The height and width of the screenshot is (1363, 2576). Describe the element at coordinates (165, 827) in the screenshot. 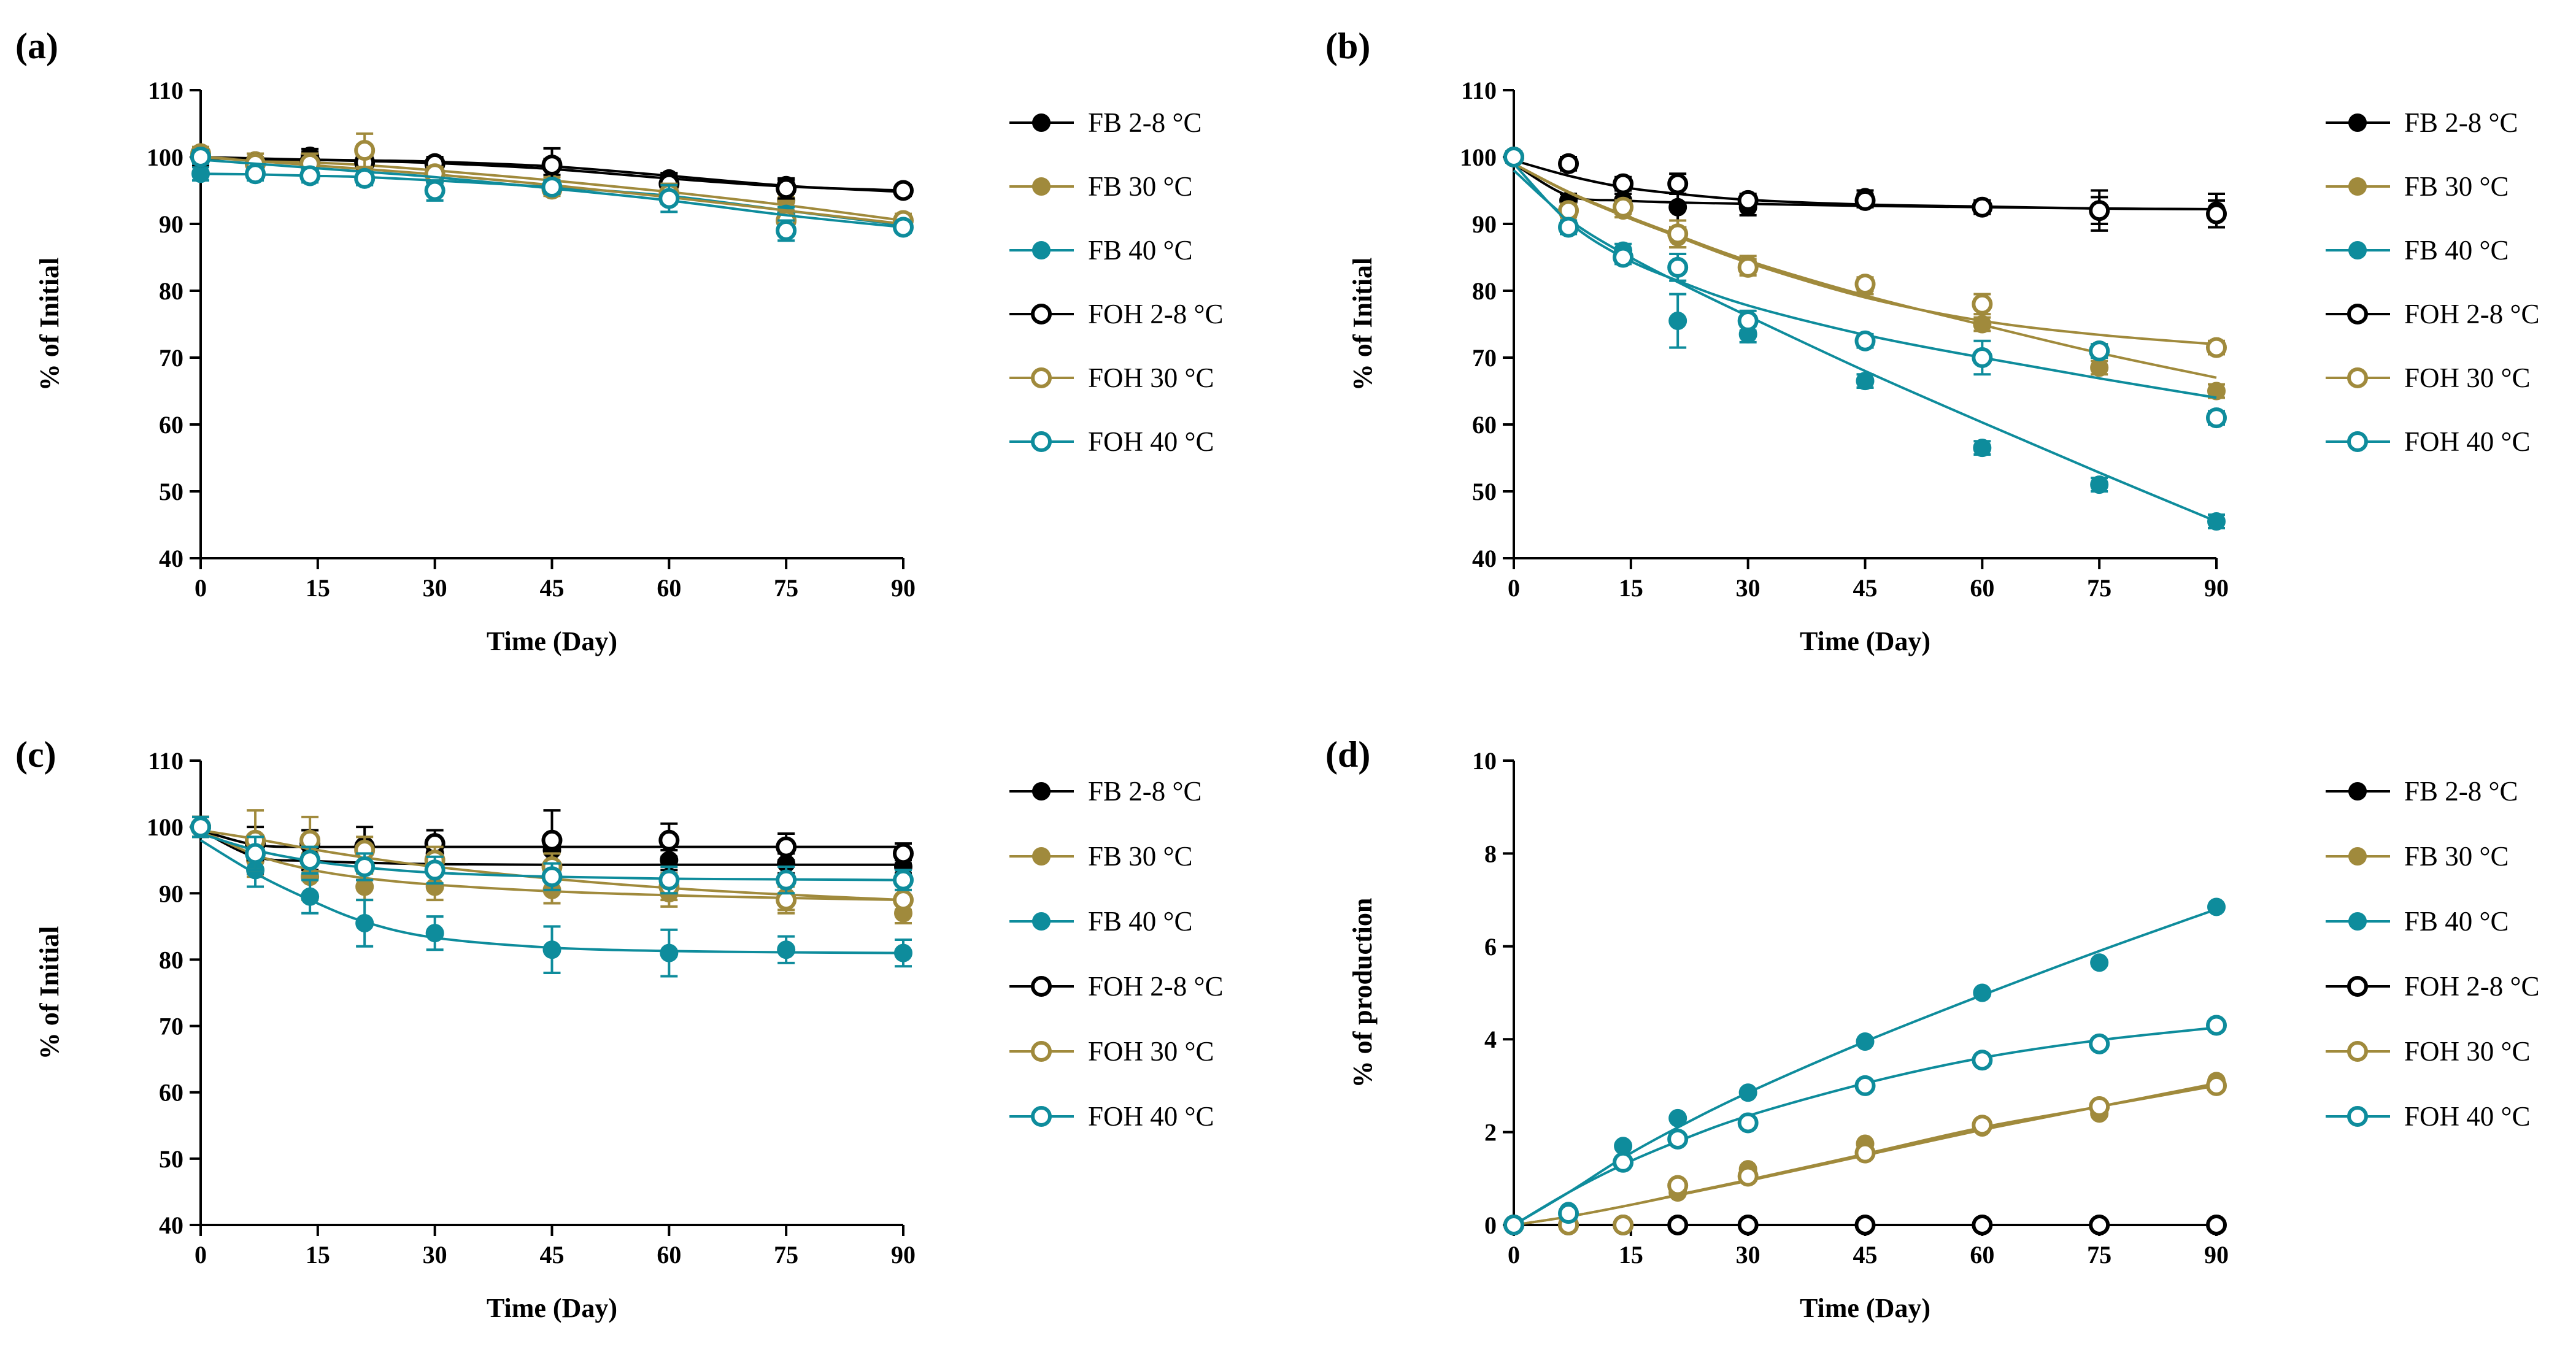

I see `y-tick-label: 100` at that location.